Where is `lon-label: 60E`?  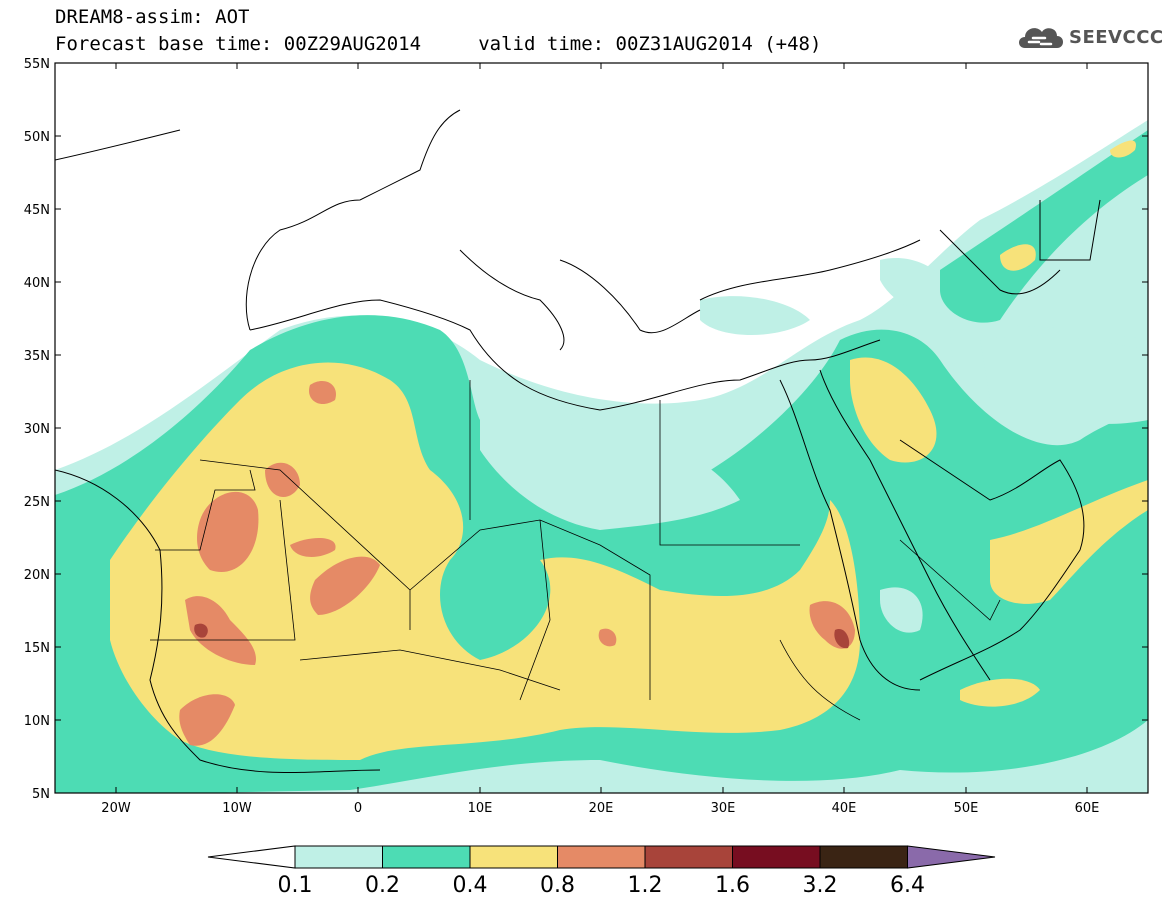 lon-label: 60E is located at coordinates (1087, 808).